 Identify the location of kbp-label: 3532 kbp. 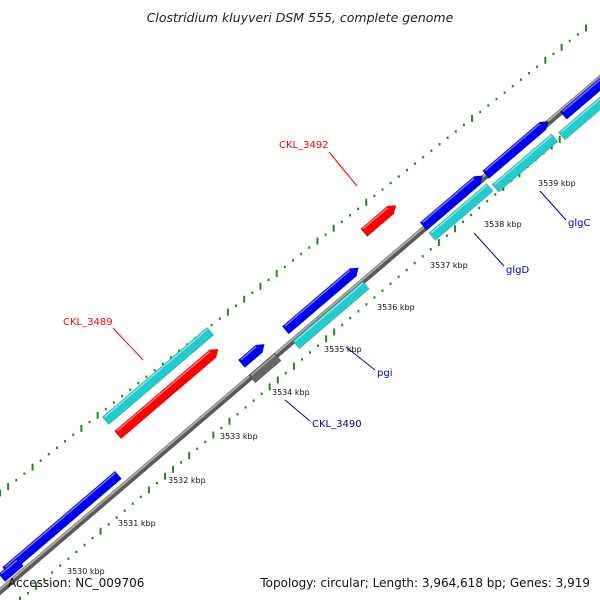
(187, 480).